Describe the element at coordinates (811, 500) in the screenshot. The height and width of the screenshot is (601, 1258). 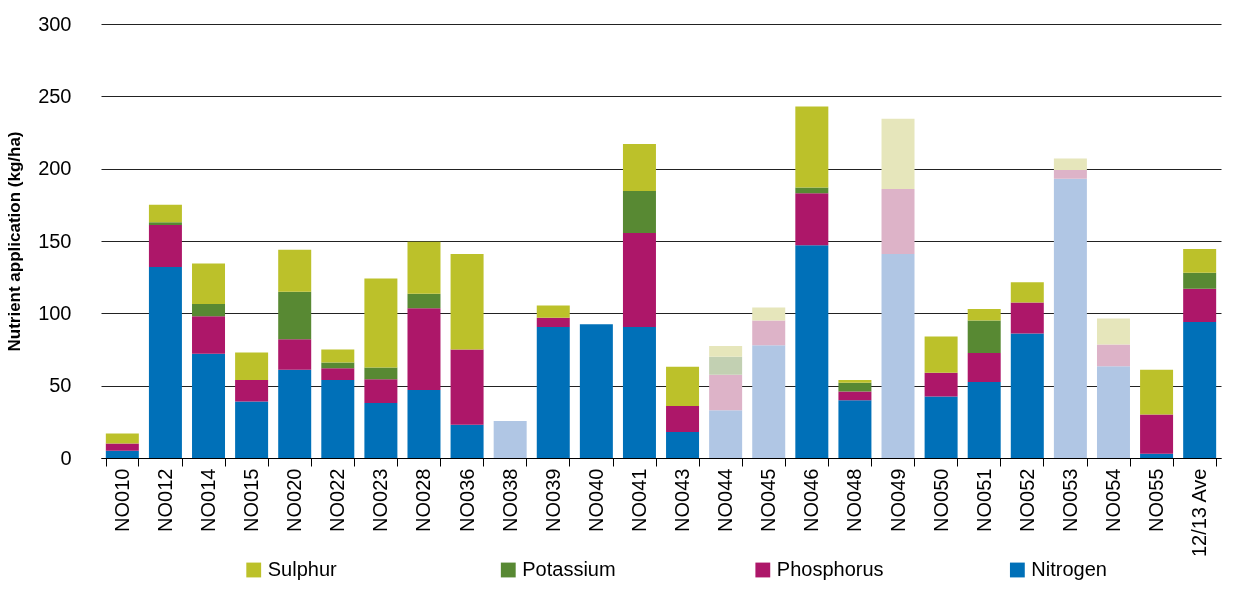
I see `x-tick-label: NO046` at that location.